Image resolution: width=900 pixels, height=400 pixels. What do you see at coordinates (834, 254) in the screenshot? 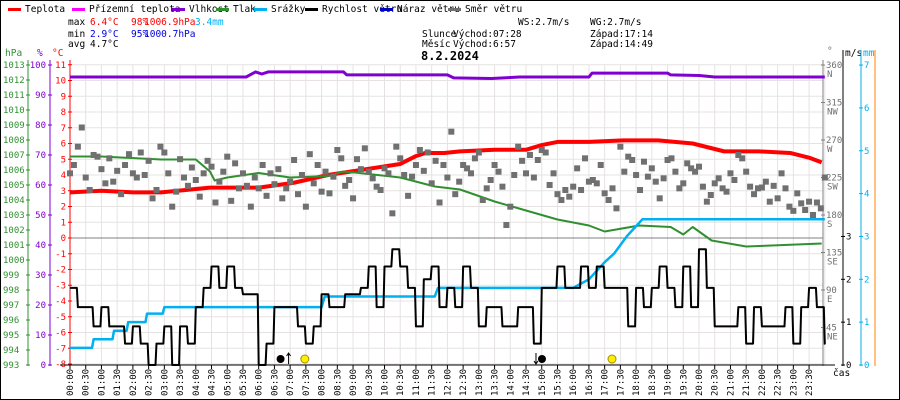
I see `direction-tick-label: 135` at bounding box center [834, 254].